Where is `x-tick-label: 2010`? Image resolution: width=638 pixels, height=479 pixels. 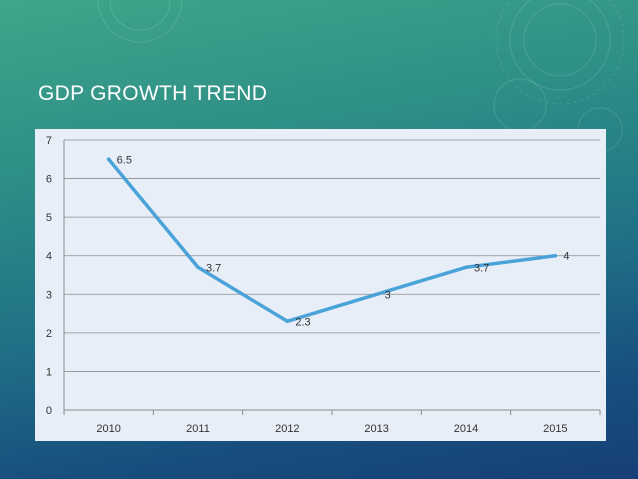 x-tick-label: 2010 is located at coordinates (108, 429).